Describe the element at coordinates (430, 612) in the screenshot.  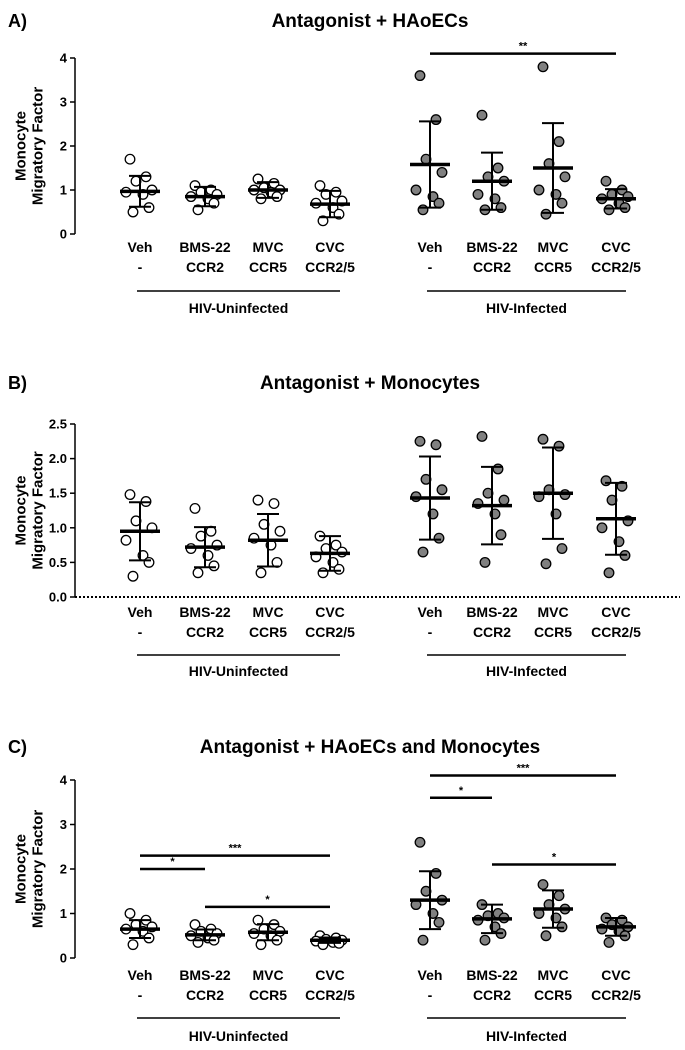
I see `category-label: Veh` at that location.